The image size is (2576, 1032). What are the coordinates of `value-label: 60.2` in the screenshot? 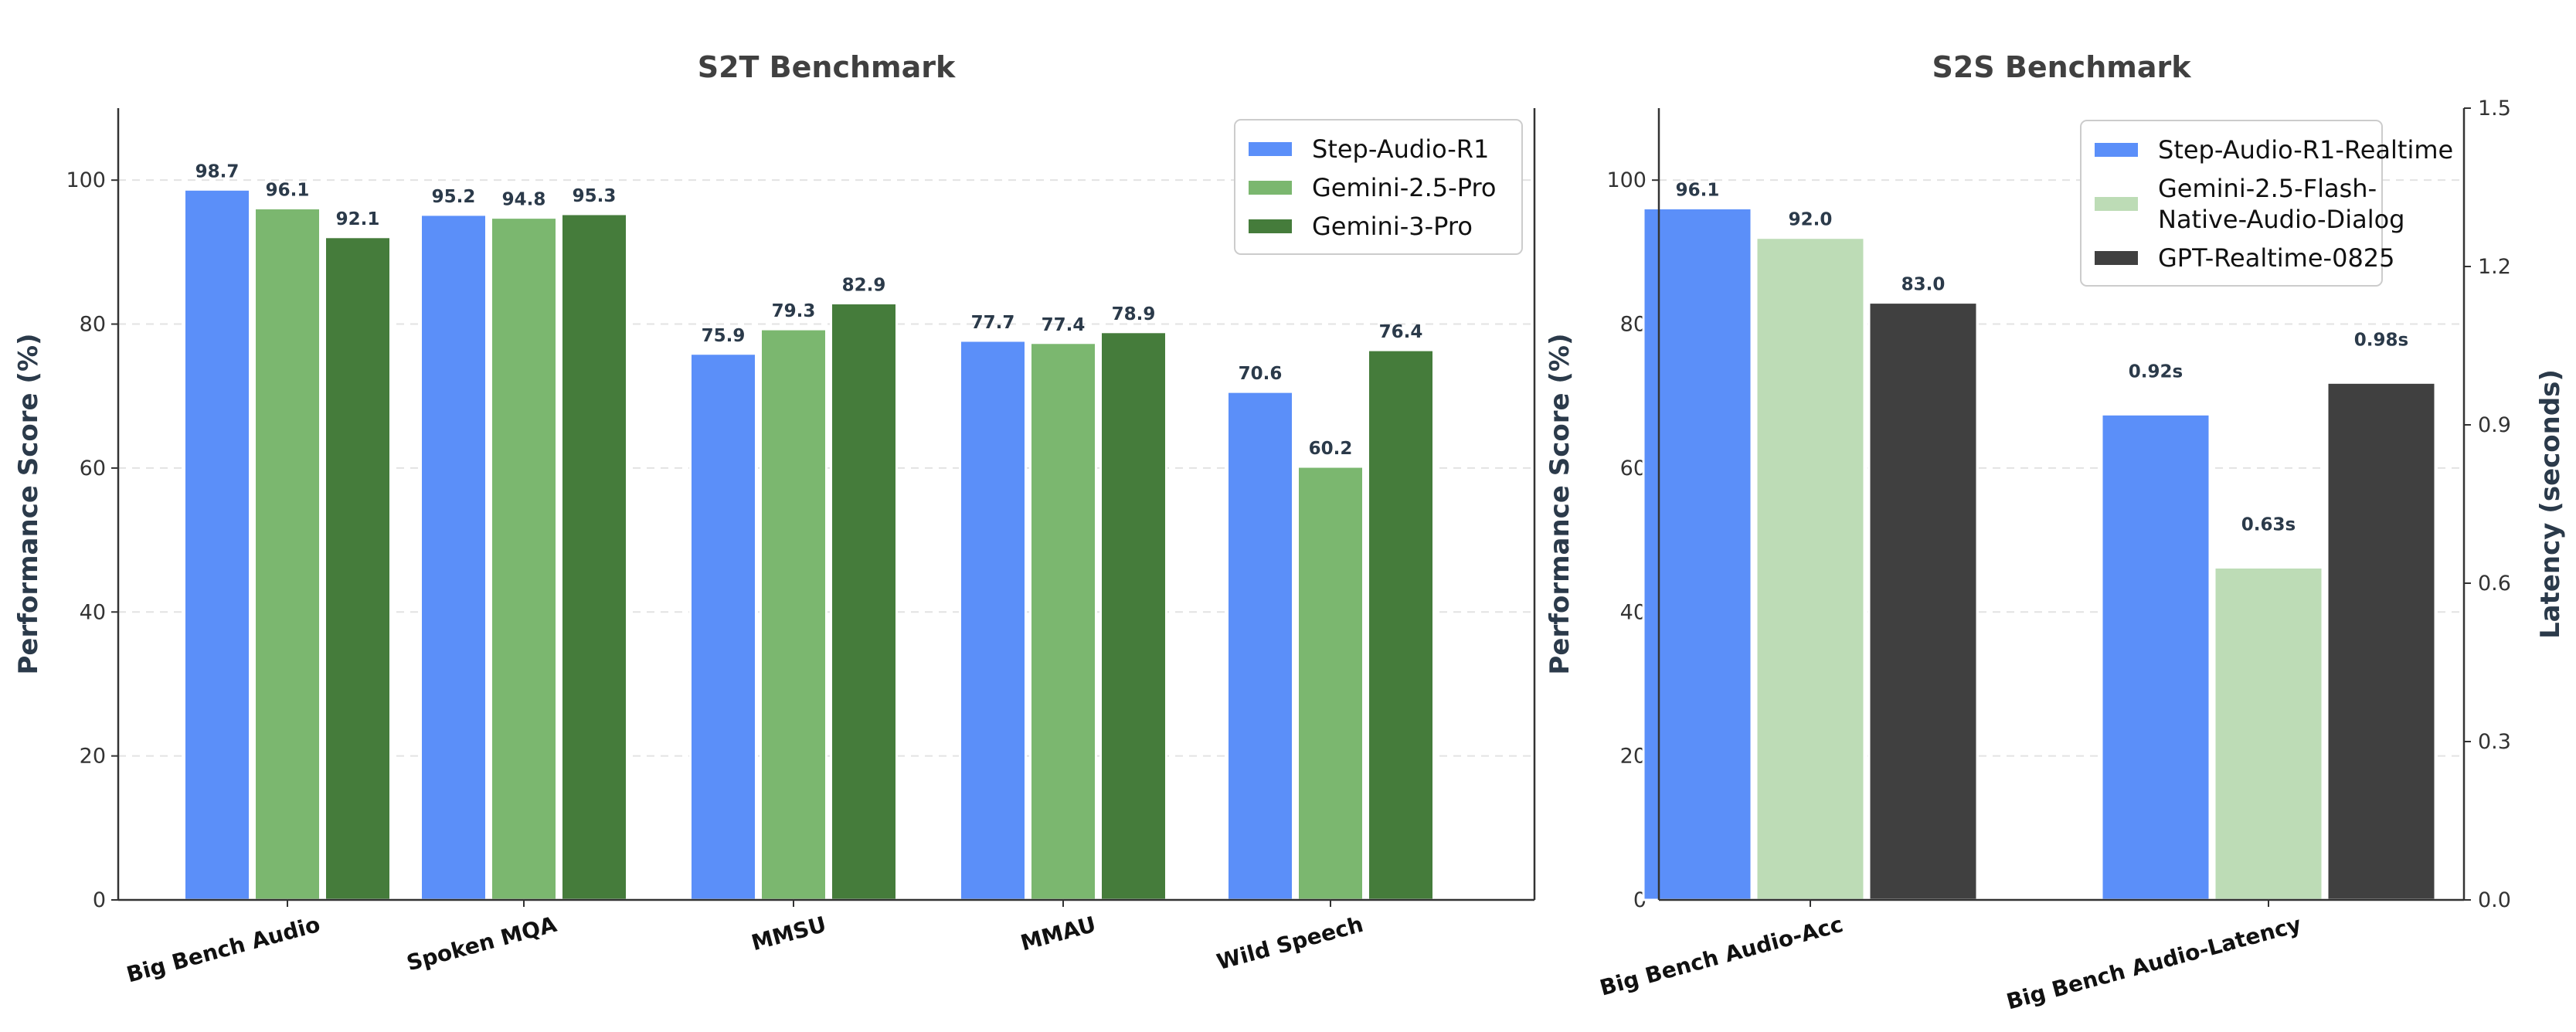 It's located at (1331, 449).